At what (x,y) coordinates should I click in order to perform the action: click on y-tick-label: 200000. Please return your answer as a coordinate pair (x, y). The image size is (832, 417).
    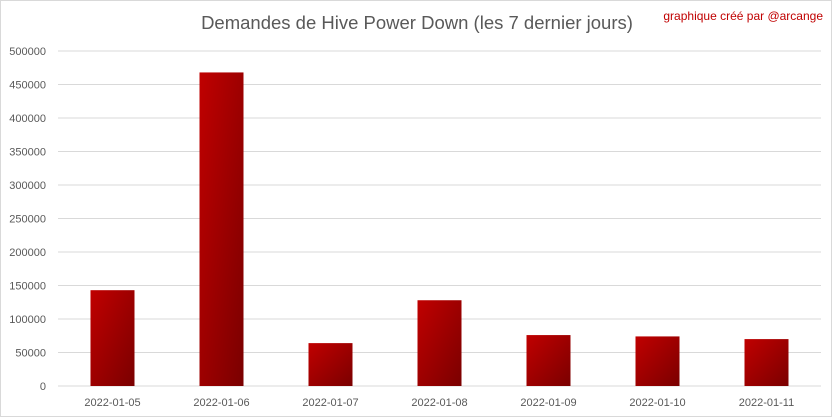
    Looking at the image, I should click on (27, 253).